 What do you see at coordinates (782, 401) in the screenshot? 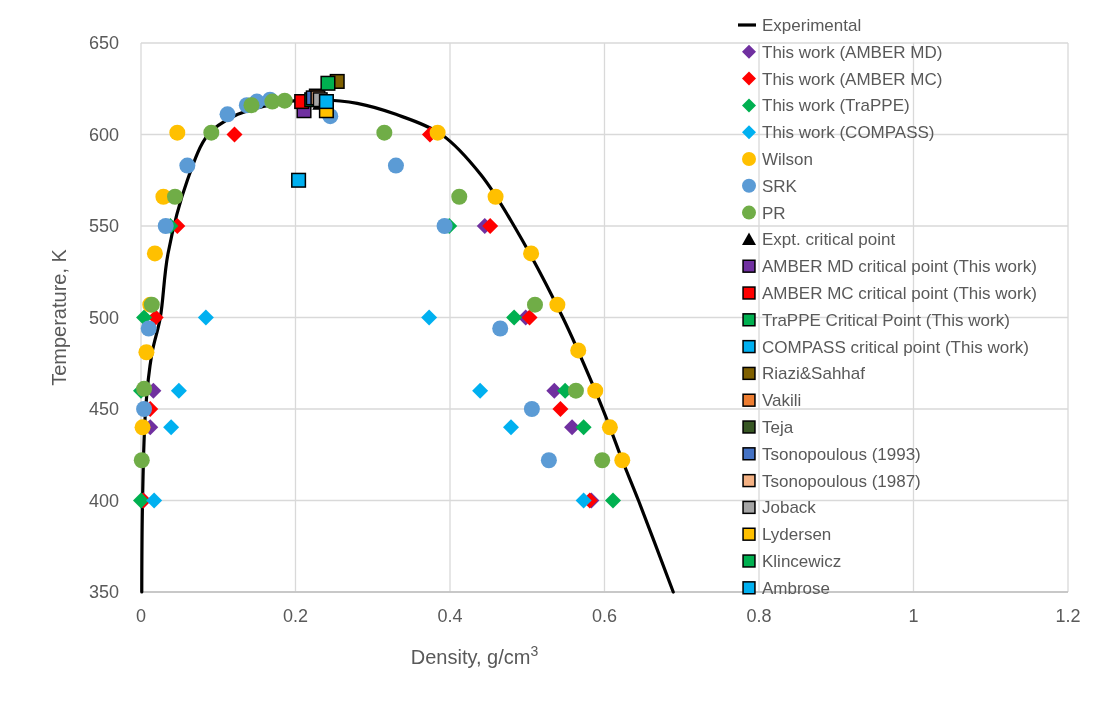
I see `legend-label: Vakili` at bounding box center [782, 401].